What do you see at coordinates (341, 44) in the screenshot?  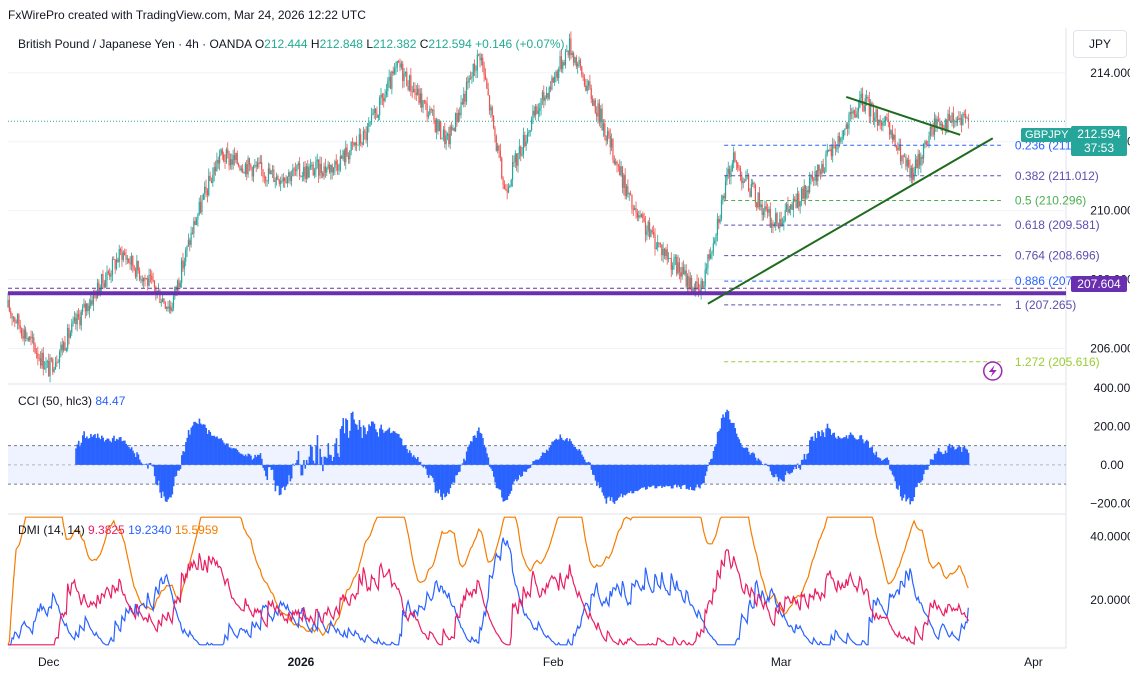 I see `high-value: 212.848` at bounding box center [341, 44].